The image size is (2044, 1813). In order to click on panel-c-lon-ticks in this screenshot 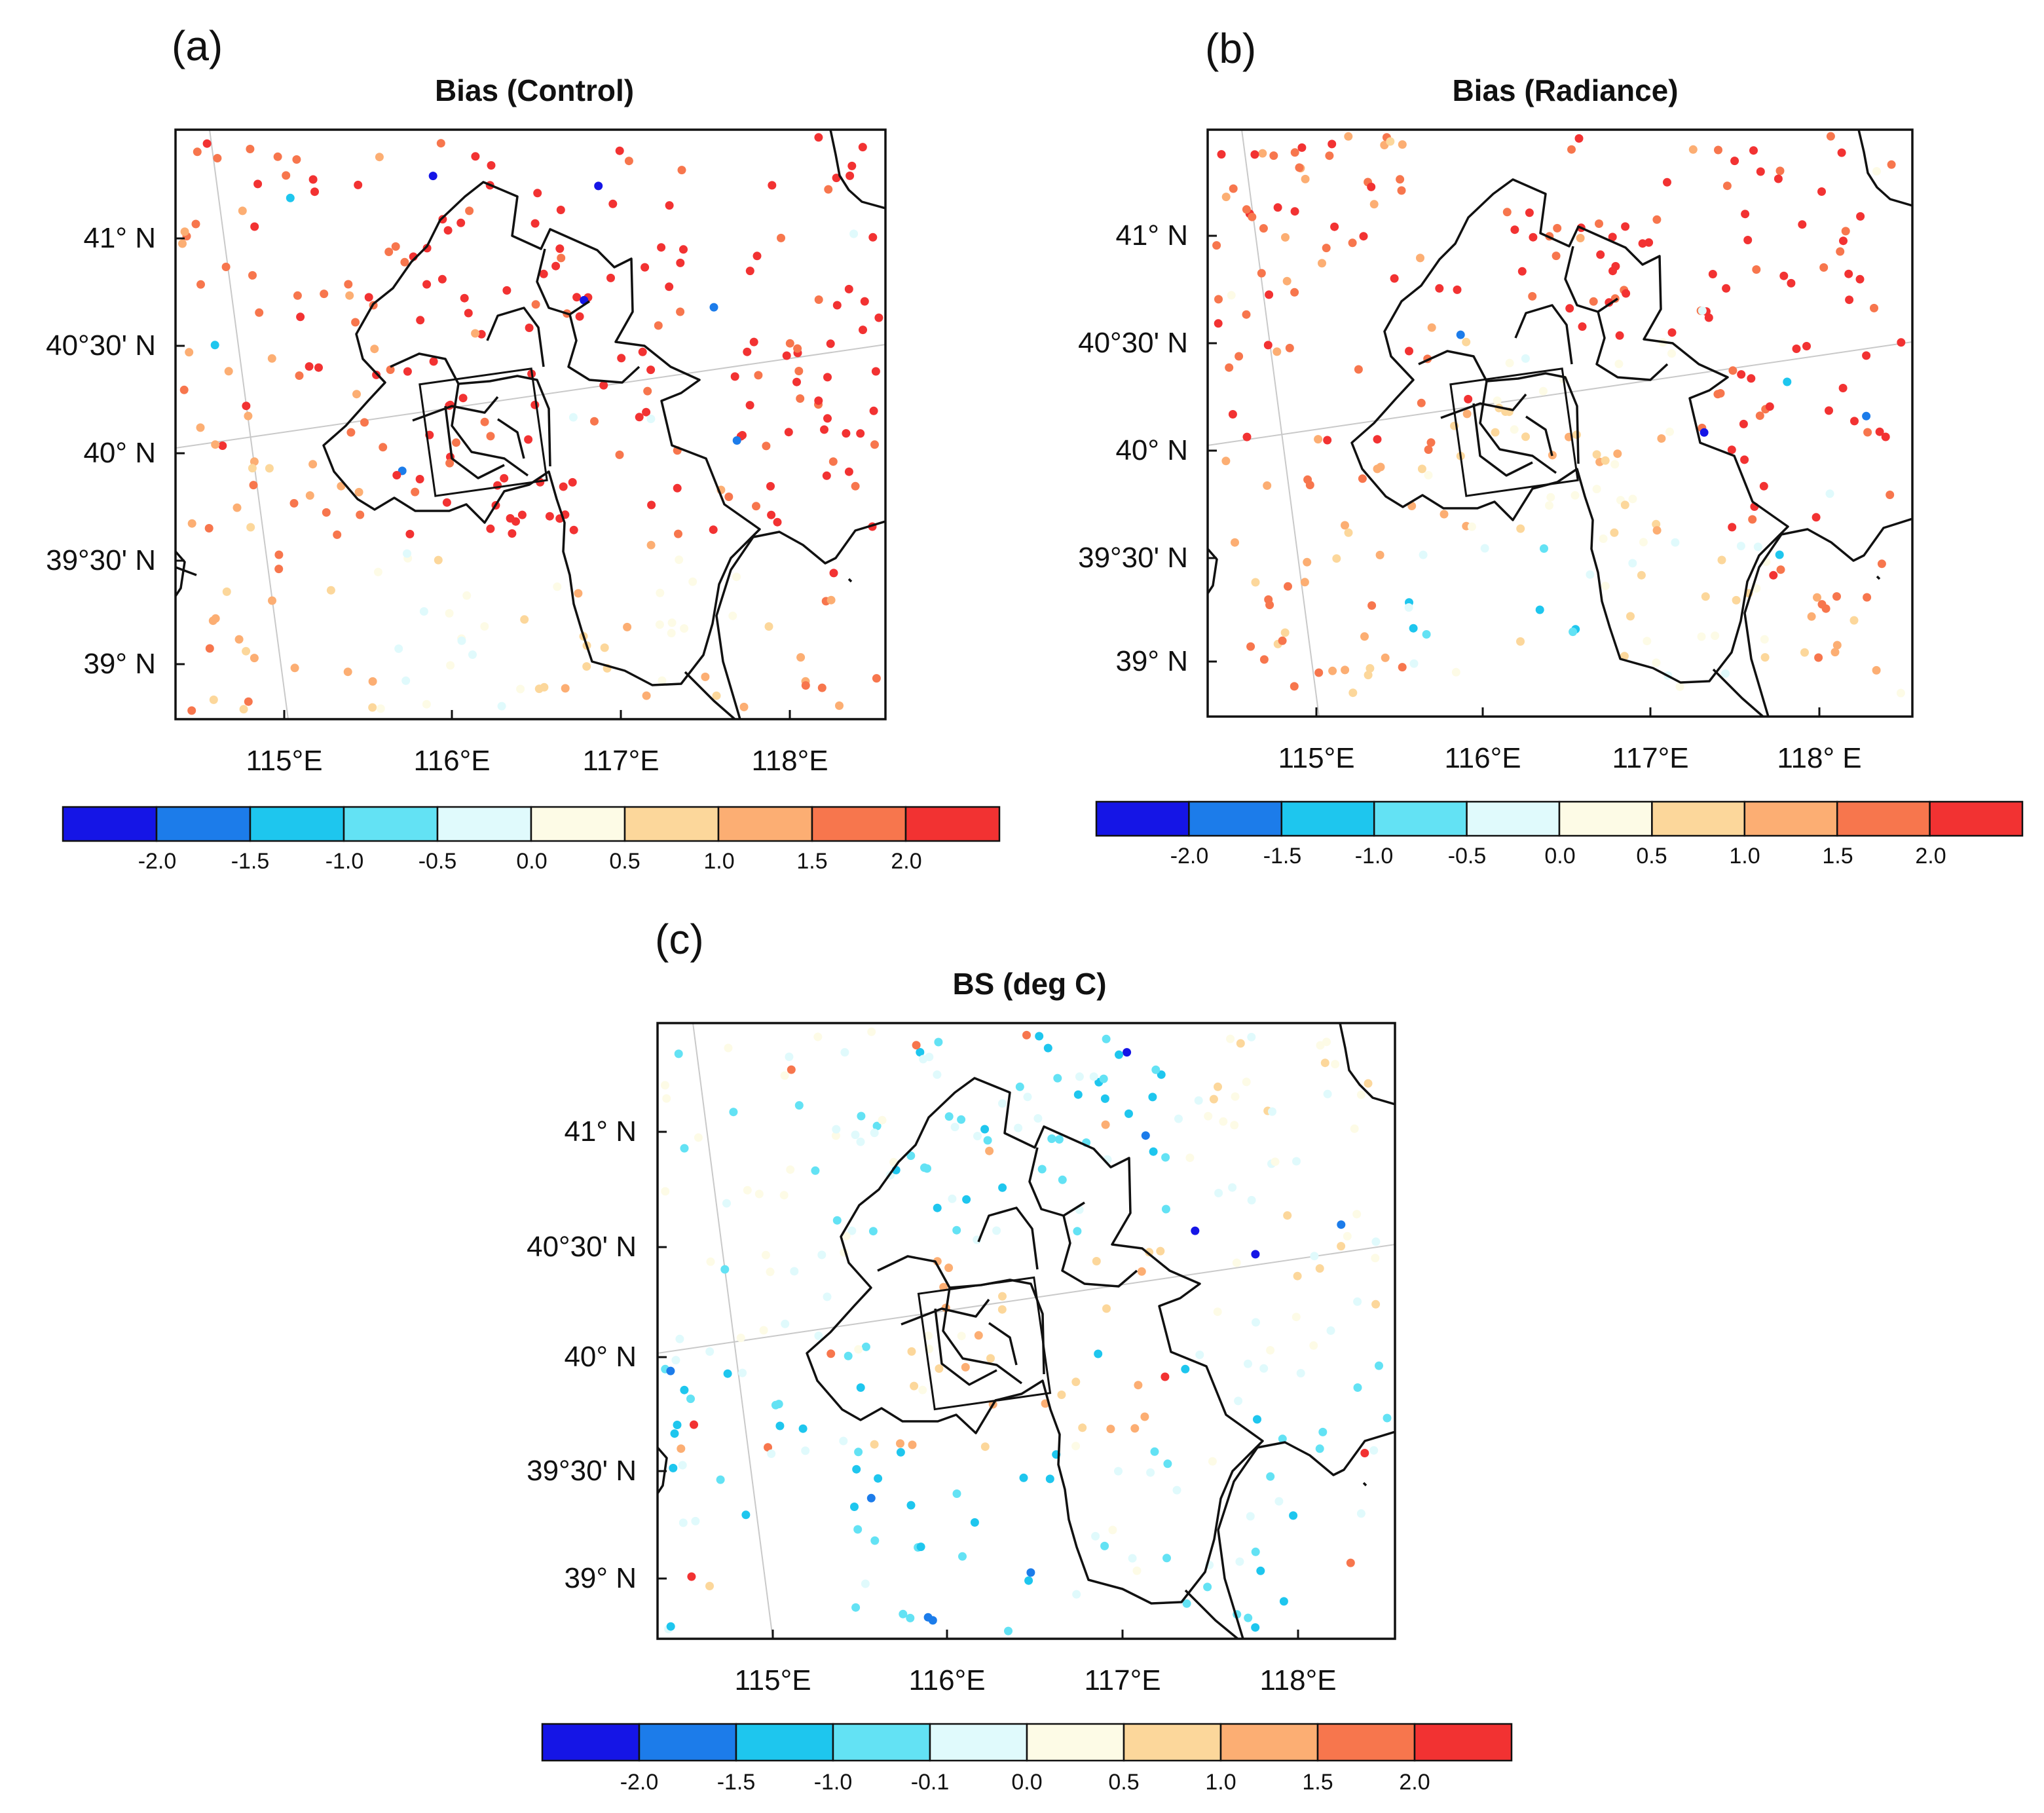, I will do `click(1035, 1634)`.